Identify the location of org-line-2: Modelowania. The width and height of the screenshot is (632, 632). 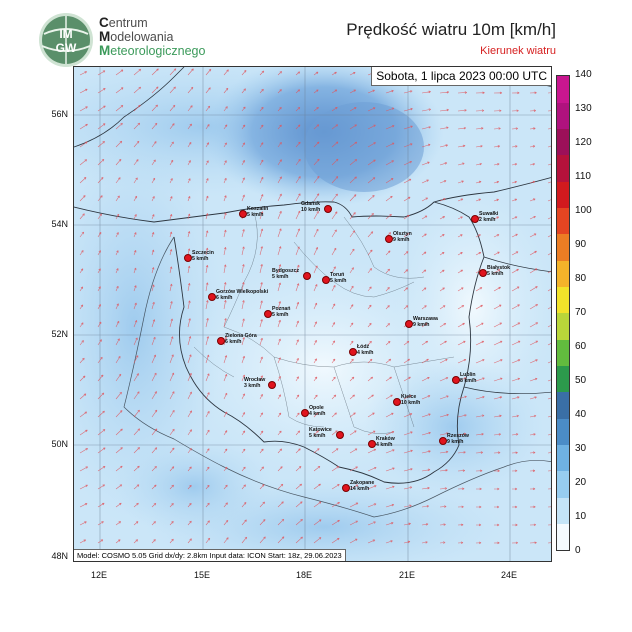
(136, 37).